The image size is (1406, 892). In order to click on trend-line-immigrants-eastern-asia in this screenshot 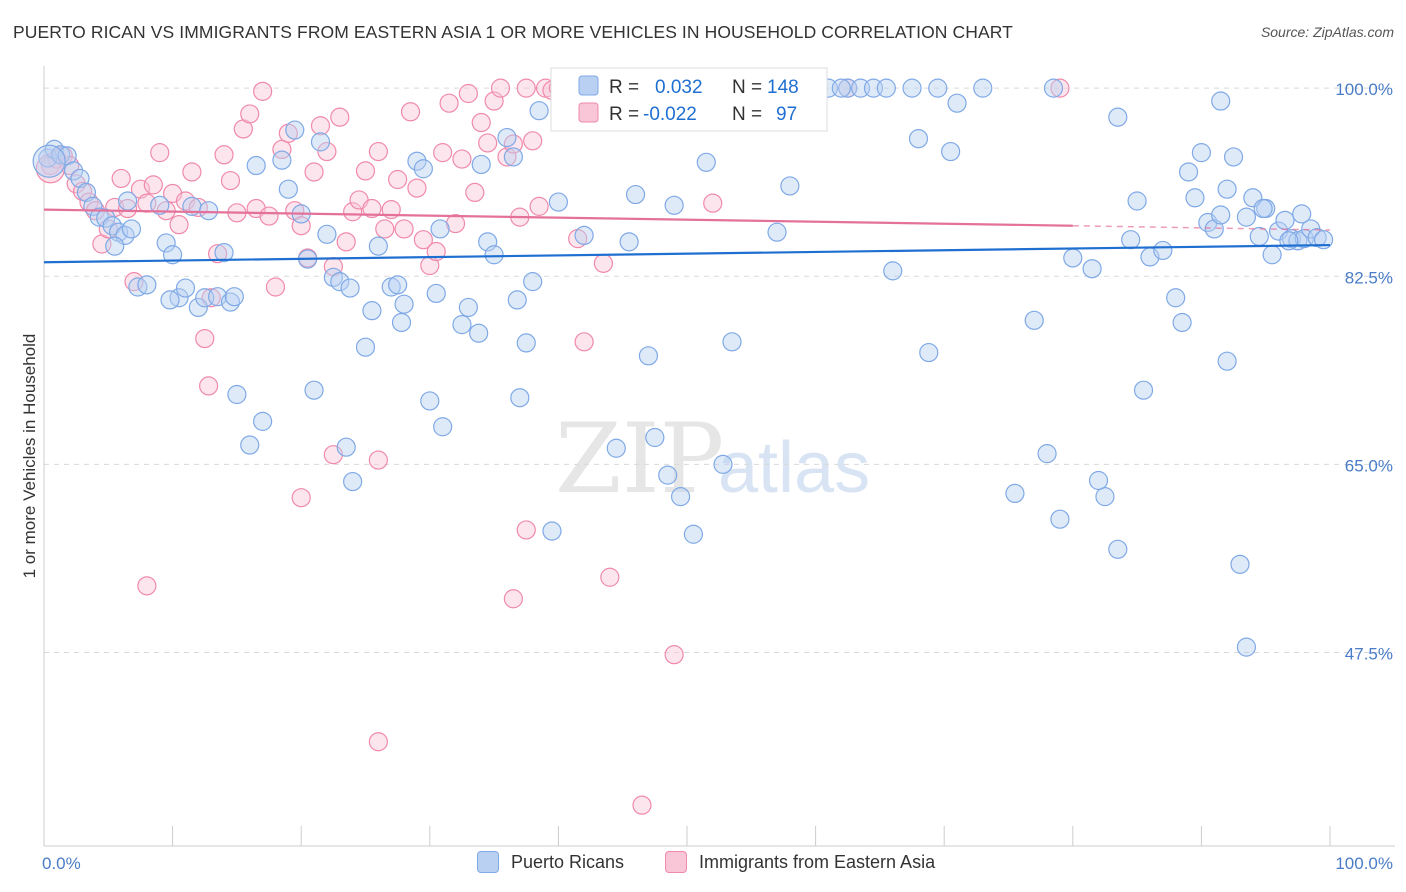, I will do `click(558, 217)`.